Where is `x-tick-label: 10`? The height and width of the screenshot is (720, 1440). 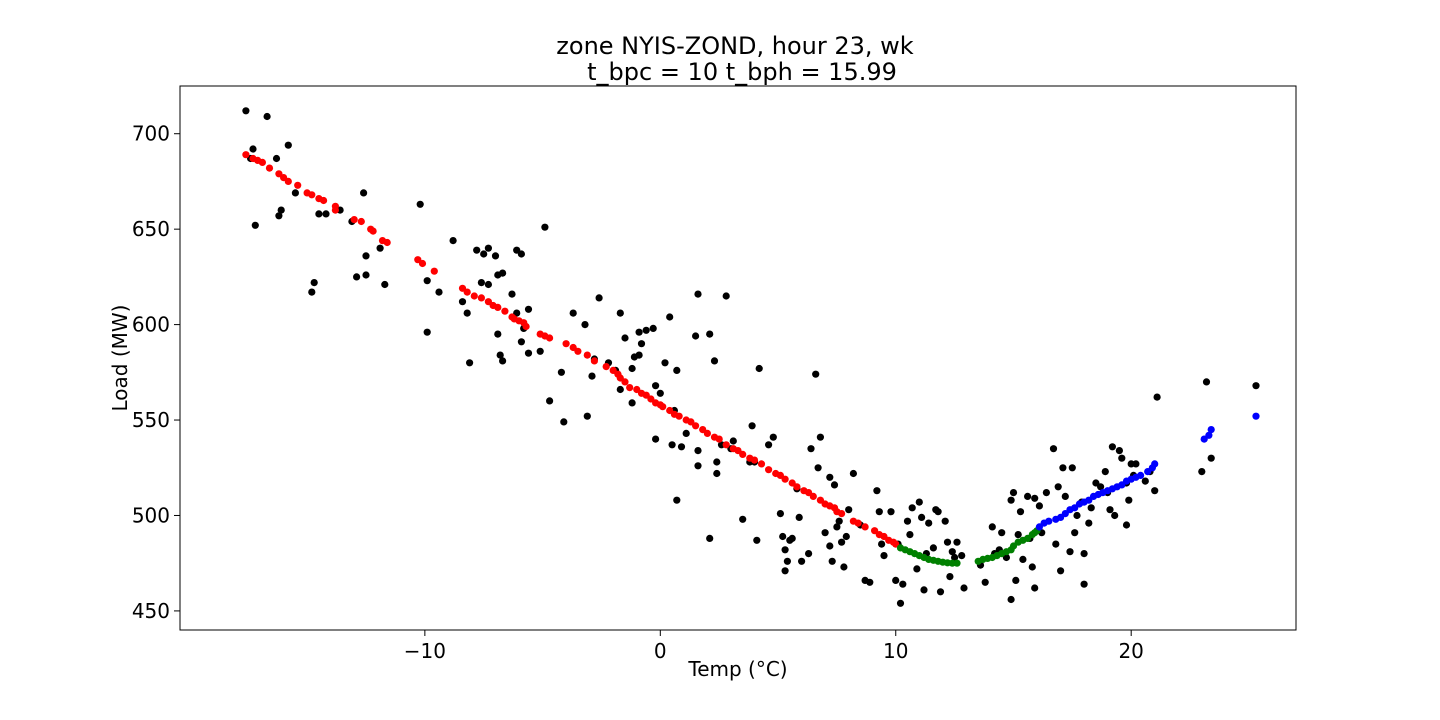 x-tick-label: 10 is located at coordinates (895, 651).